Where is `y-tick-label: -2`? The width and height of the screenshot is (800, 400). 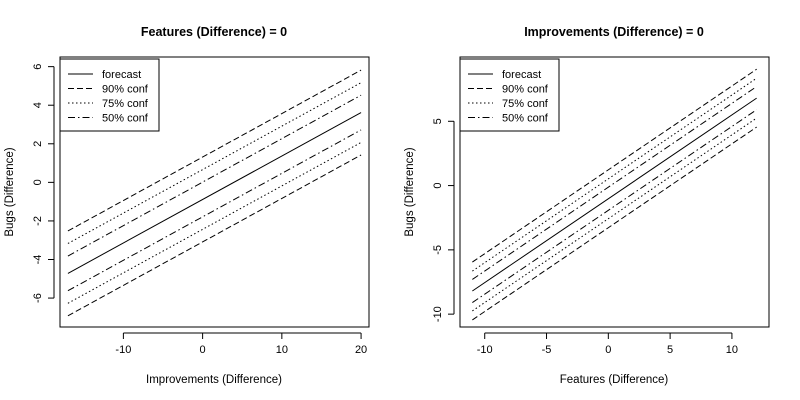
y-tick-label: -2 is located at coordinates (38, 221).